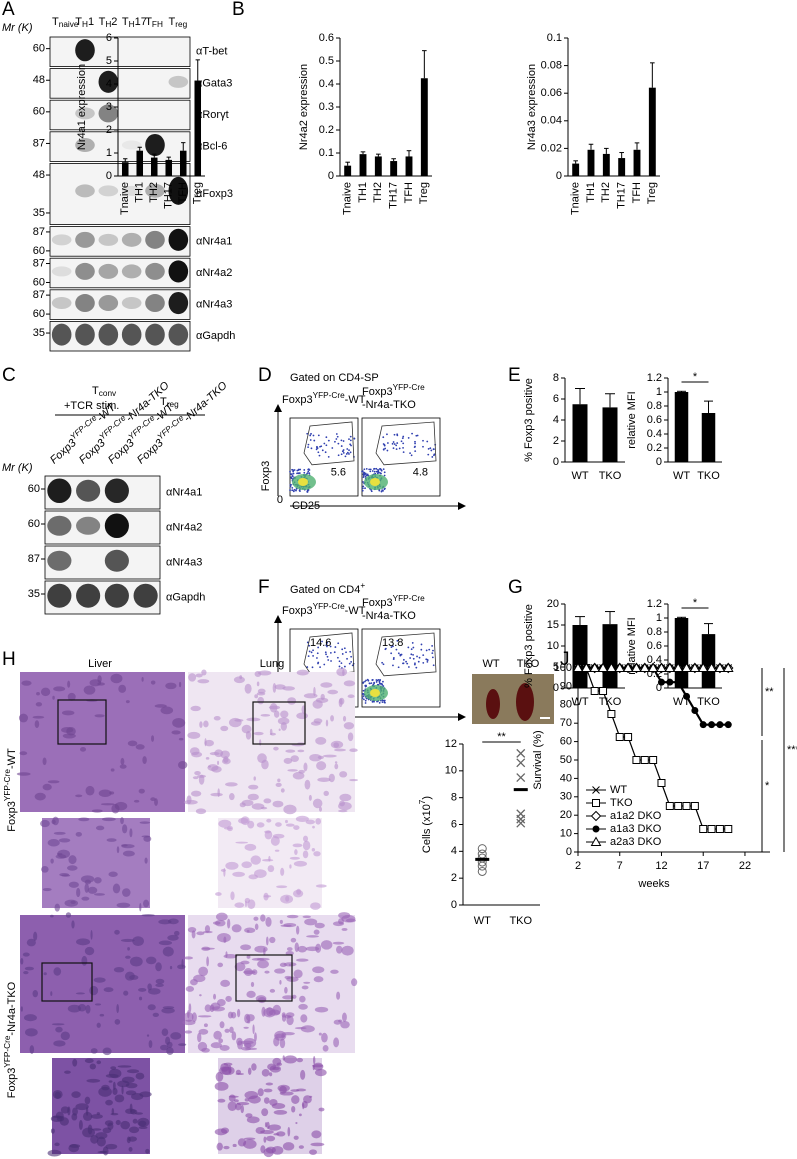 The image size is (797, 1159). What do you see at coordinates (84, 427) in the screenshot?
I see `lane-label-part: YFP-Cre` at bounding box center [84, 427].